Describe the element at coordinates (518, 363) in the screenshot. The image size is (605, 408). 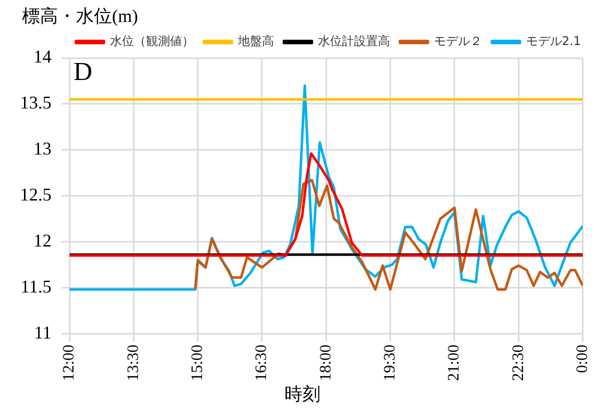
I see `x-tick-label: 22:30` at that location.